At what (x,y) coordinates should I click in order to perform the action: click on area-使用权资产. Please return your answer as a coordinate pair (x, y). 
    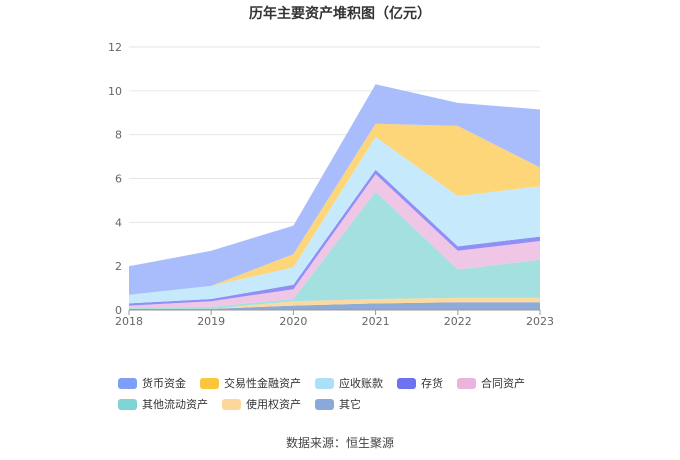
    Looking at the image, I should click on (334, 303).